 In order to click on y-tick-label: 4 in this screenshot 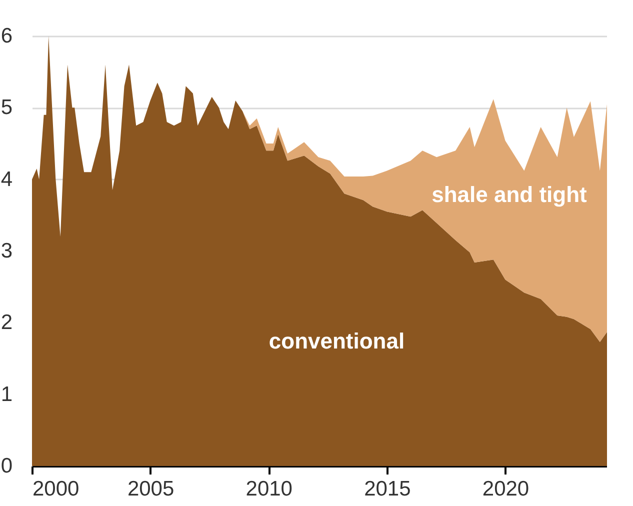, I will do `click(6, 179)`.